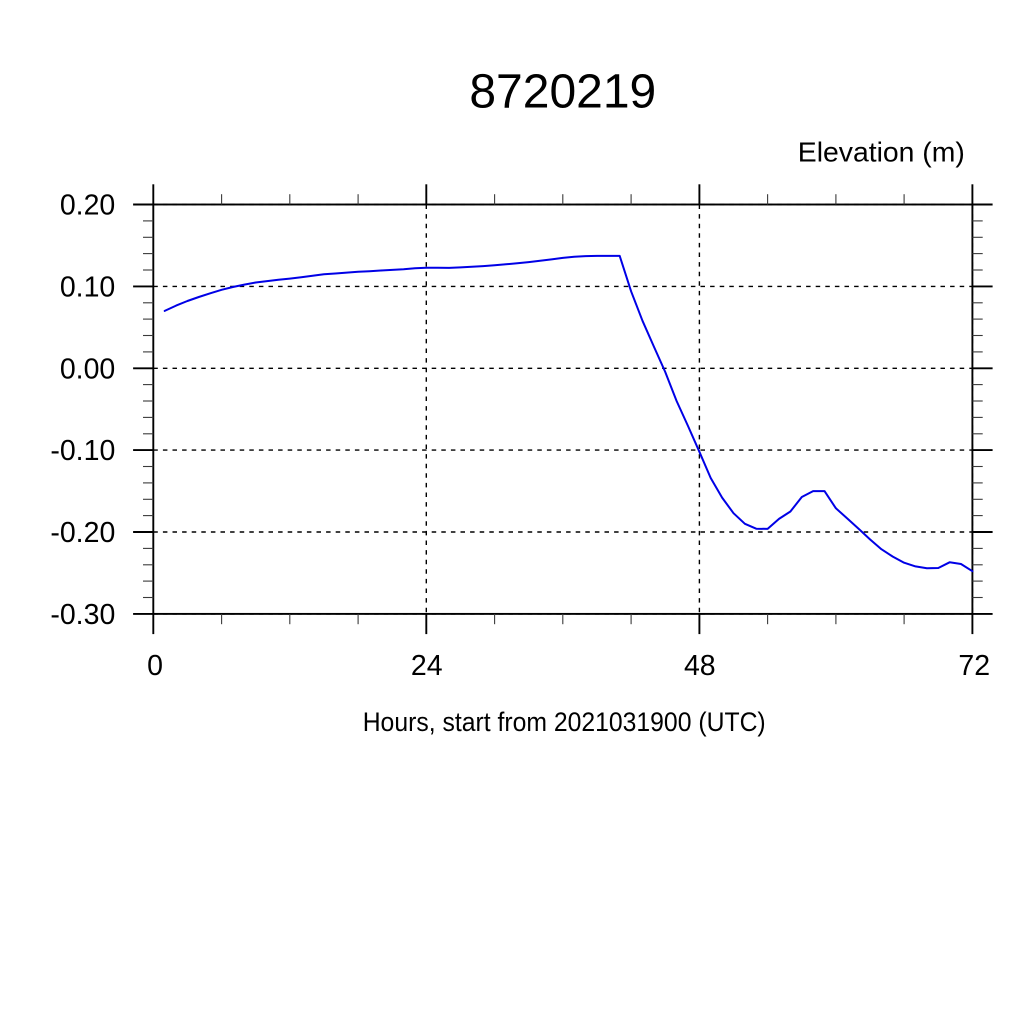 Image resolution: width=1024 pixels, height=1024 pixels. What do you see at coordinates (155, 666) in the screenshot?
I see `svg-text: 0` at bounding box center [155, 666].